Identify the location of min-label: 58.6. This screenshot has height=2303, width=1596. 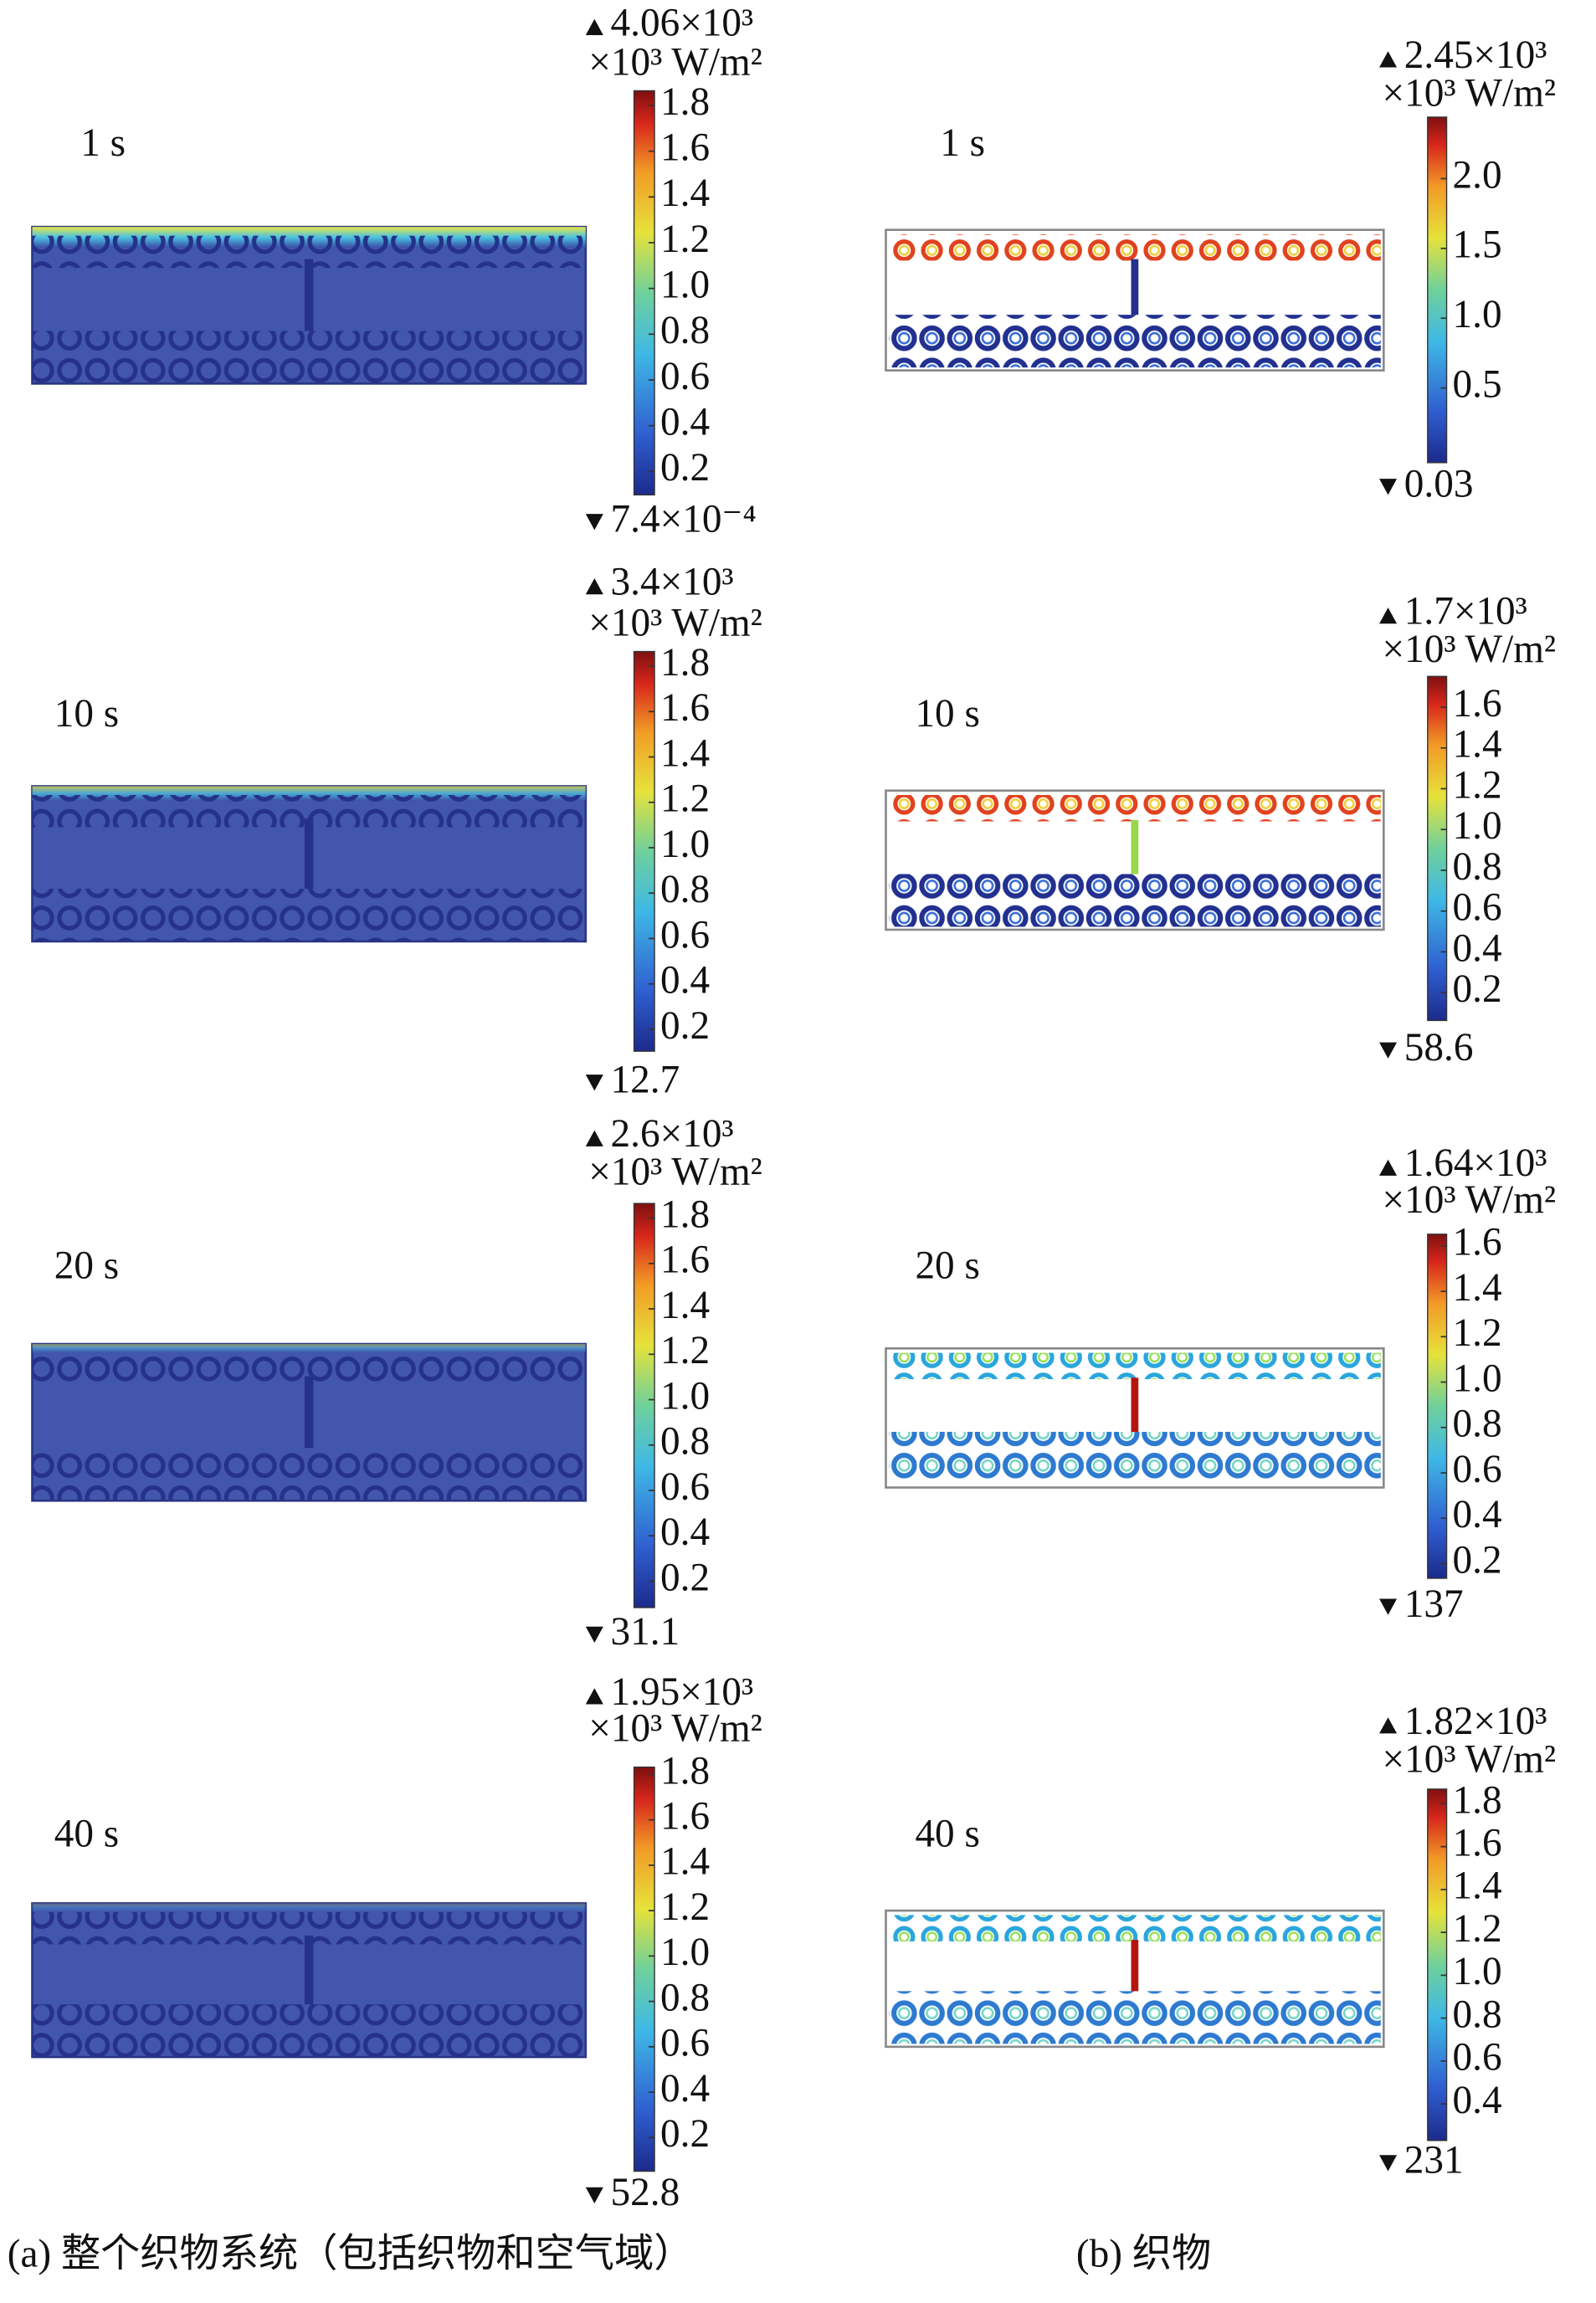
(1439, 1047).